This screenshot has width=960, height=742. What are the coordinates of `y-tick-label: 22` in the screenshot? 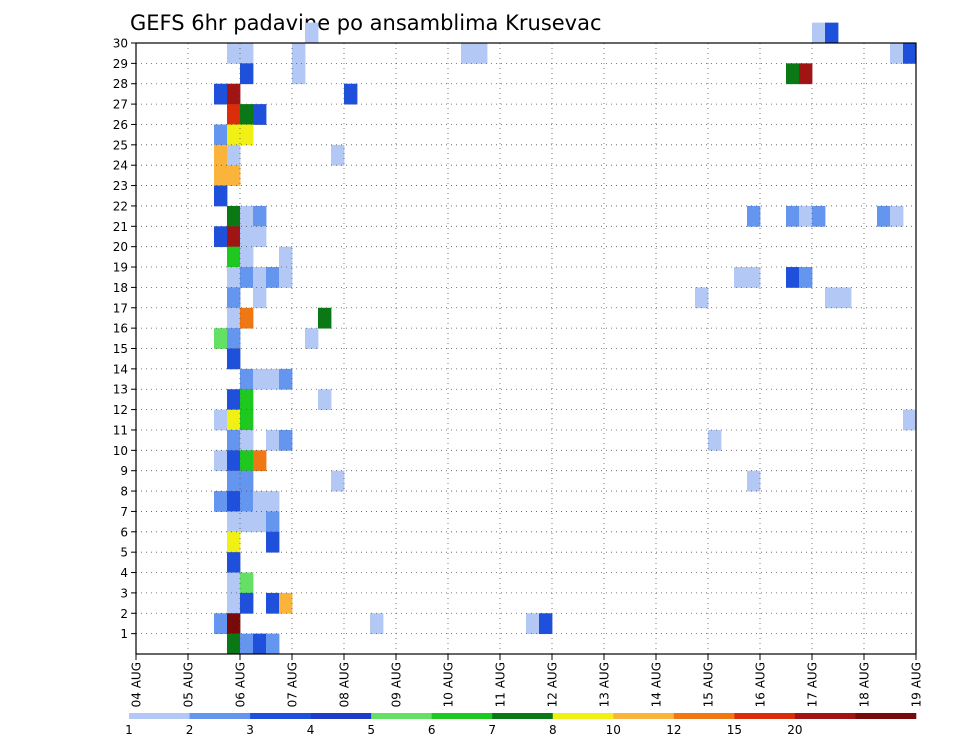 It's located at (120, 206).